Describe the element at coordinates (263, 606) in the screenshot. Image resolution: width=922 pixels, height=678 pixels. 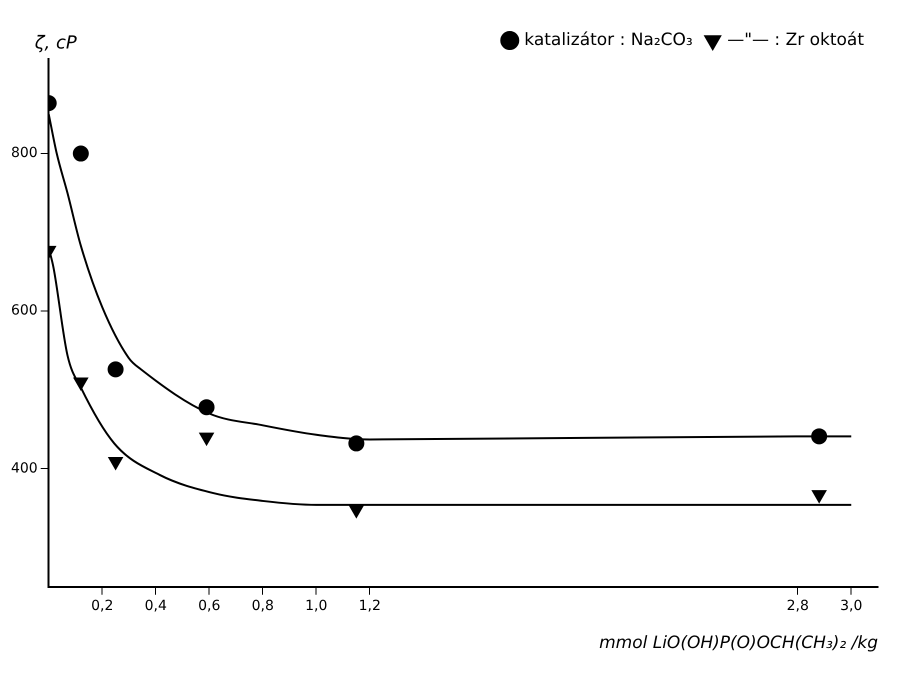
I see `x-tick-label: 0,8` at that location.